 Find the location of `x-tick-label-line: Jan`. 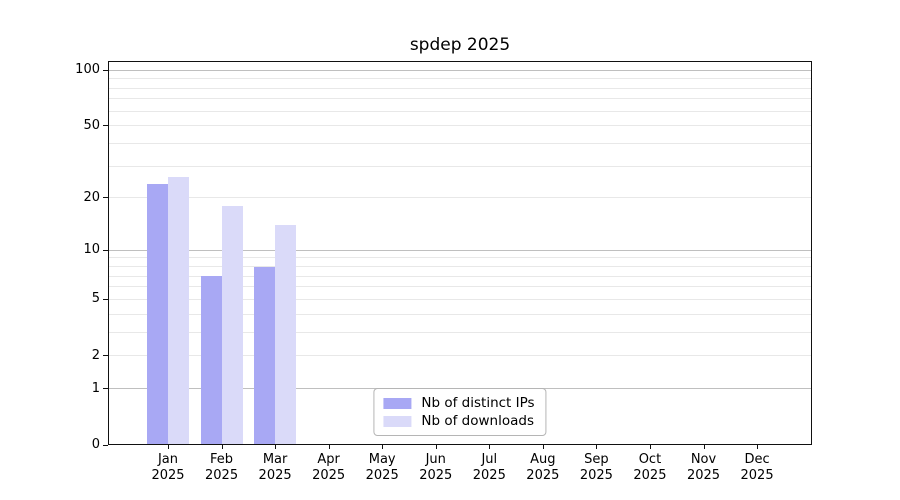

x-tick-label-line: Jan is located at coordinates (168, 459).